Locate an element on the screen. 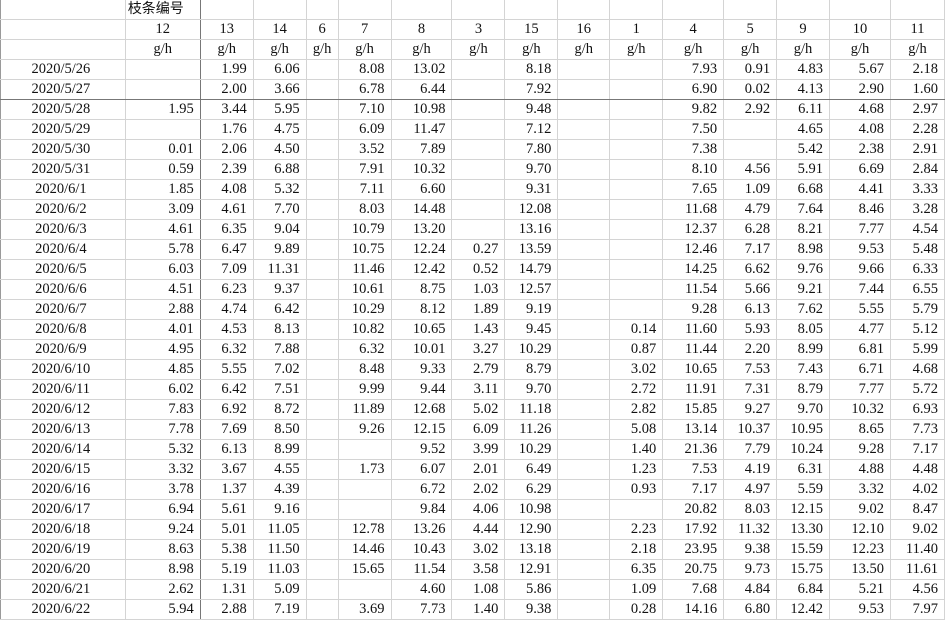 Image resolution: width=945 pixels, height=620 pixels. date-cell: 2020/6/11 is located at coordinates (63, 389).